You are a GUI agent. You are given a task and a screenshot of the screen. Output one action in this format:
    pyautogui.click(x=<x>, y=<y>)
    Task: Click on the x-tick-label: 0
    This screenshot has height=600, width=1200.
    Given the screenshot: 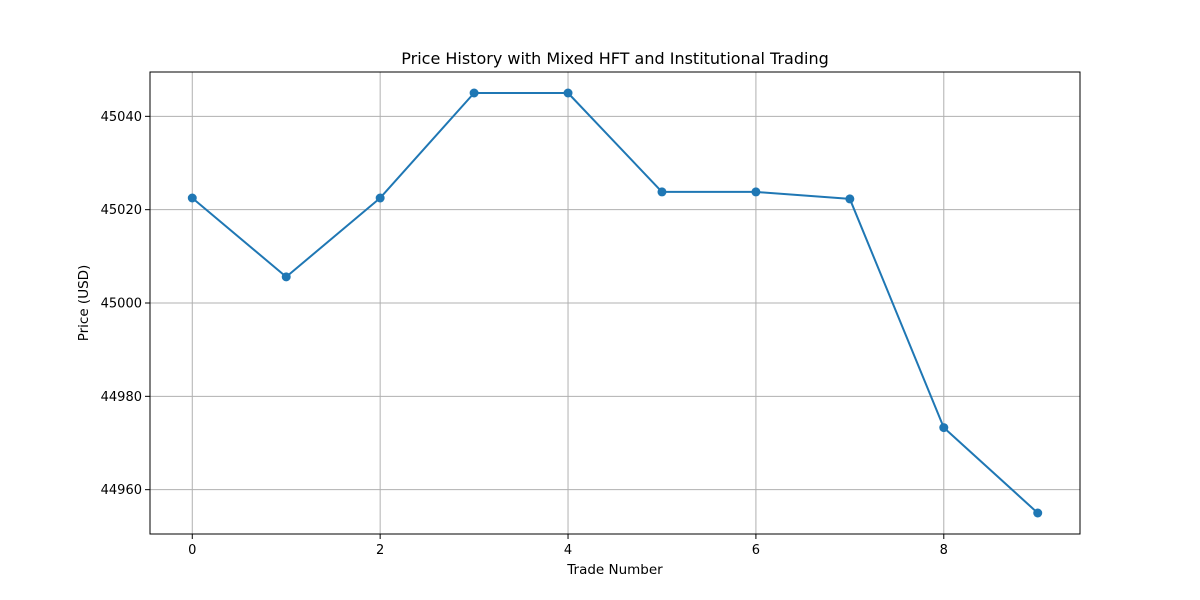 What is the action you would take?
    pyautogui.click(x=192, y=550)
    